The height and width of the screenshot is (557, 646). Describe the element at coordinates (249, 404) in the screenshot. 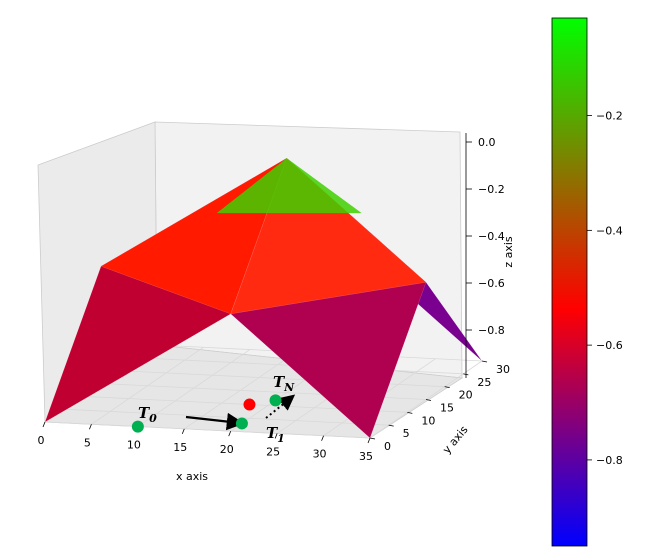

I see `point-red` at that location.